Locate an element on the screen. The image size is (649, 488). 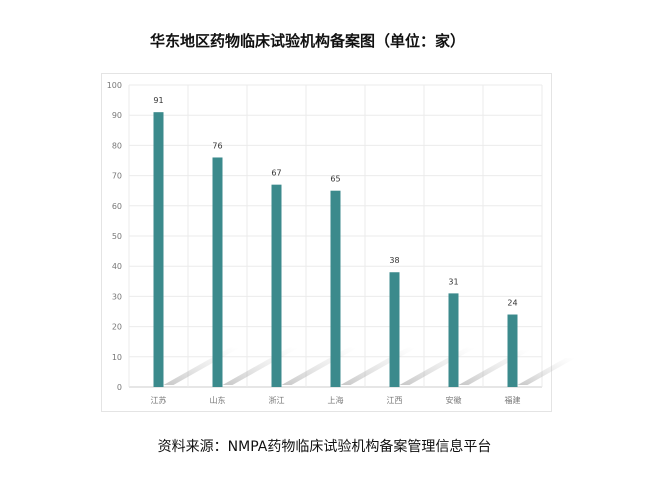
y-axis-ticks: 0 10 20 30 40 50 60 70 80 90 100 is located at coordinates (114, 236).